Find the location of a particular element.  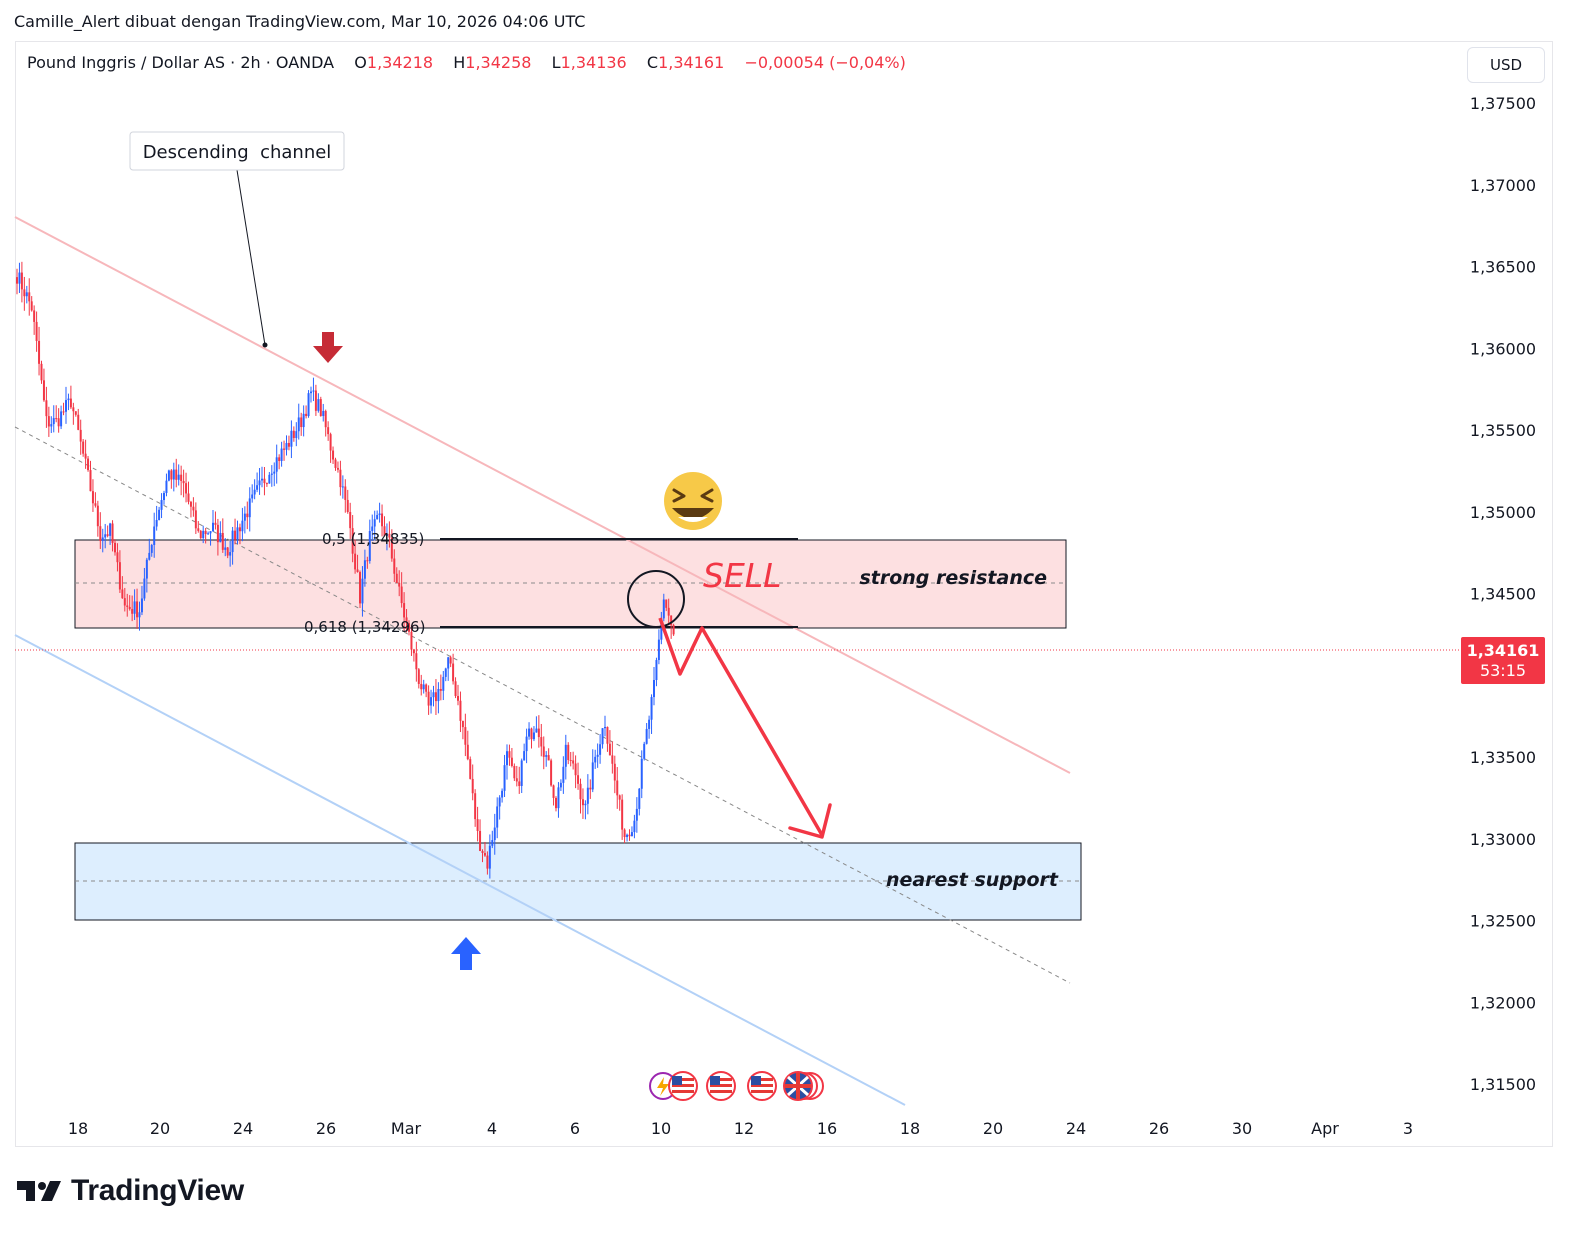

time-axis-tick: 4 is located at coordinates (492, 1128).